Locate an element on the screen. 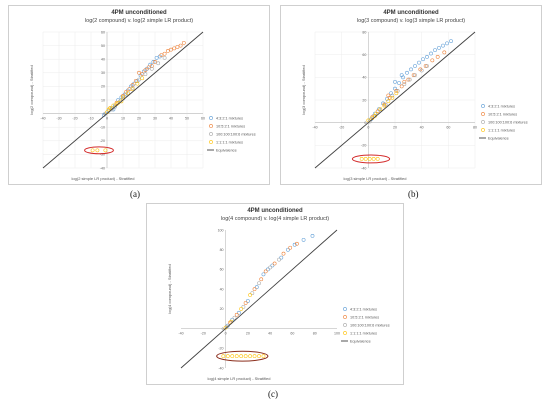  x-tick-label: 40 is located at coordinates (270, 334).